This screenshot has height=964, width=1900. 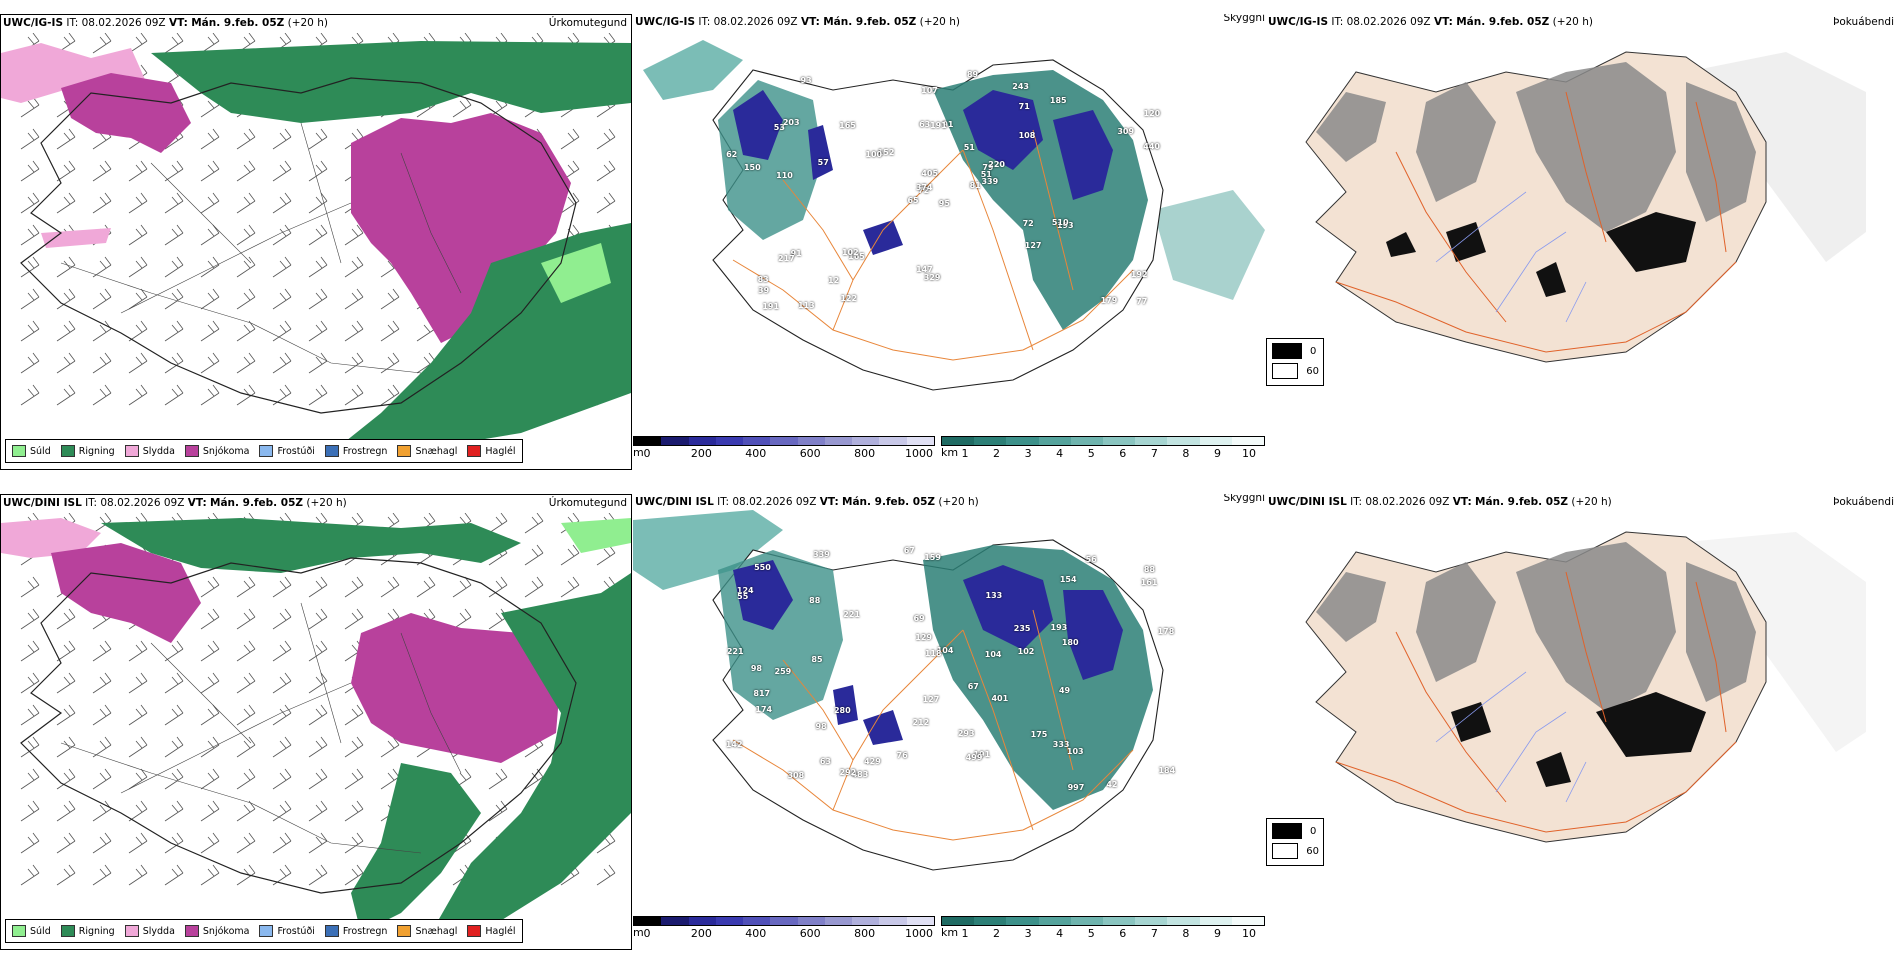 I want to click on snow-area-nw, so click(x=126, y=113).